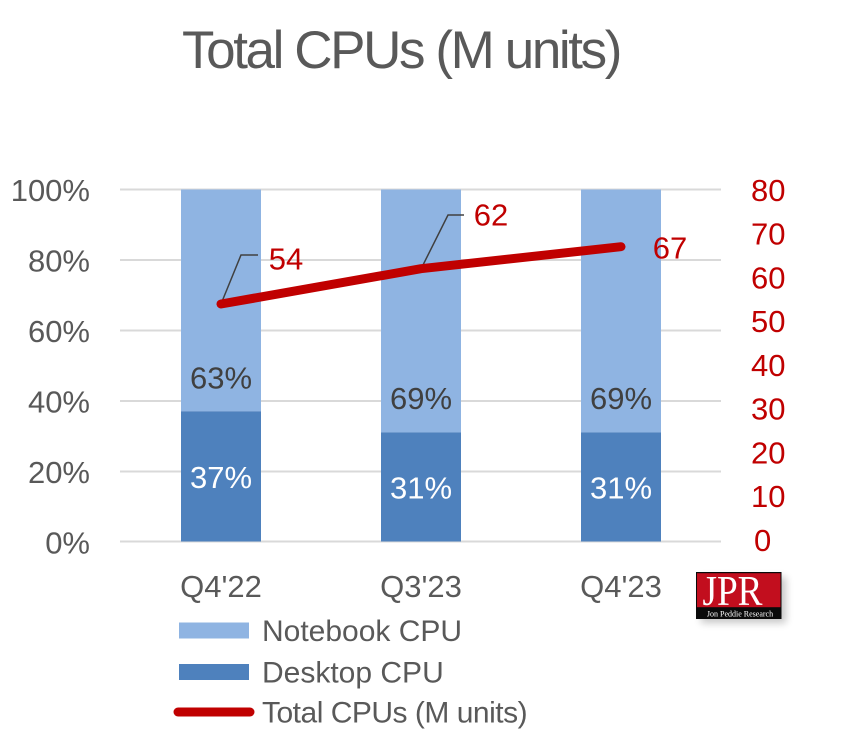 The height and width of the screenshot is (743, 849). I want to click on svg-text: Q3'23, so click(421, 586).